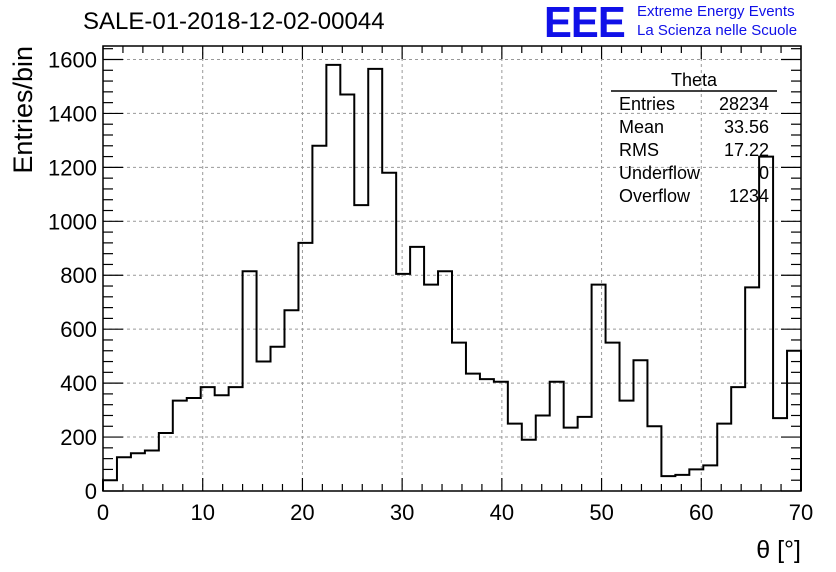 This screenshot has height=572, width=836. What do you see at coordinates (660, 173) in the screenshot?
I see `stats-row-label: Underflow` at bounding box center [660, 173].